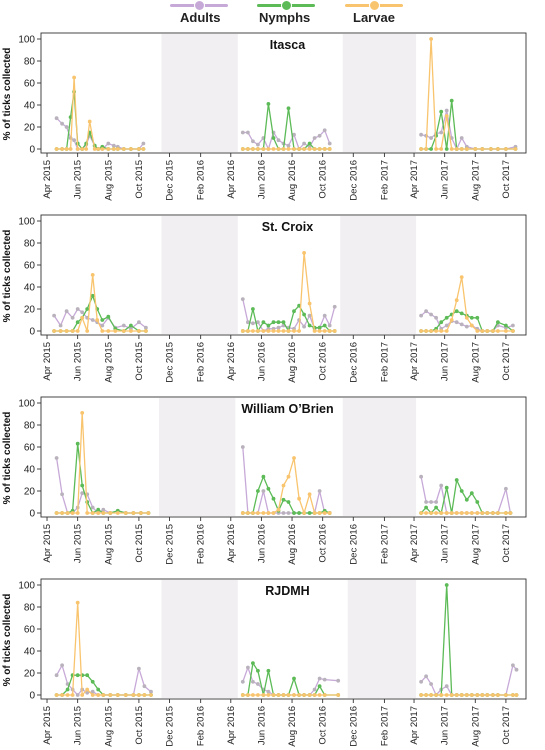  Describe the element at coordinates (374, 5) in the screenshot. I see `legend-marker-larvae` at that location.